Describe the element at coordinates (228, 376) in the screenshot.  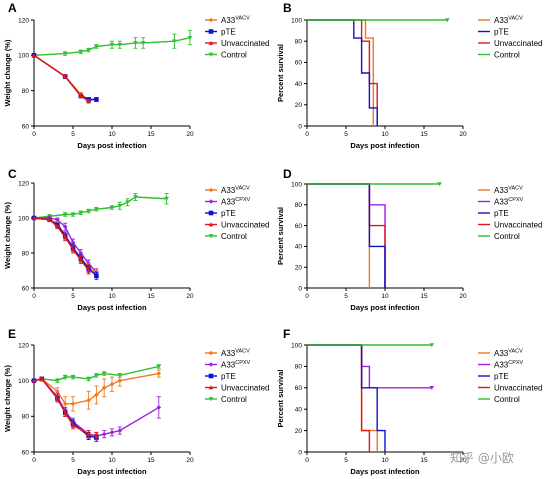
I see `legend-label: pTE` at that location.